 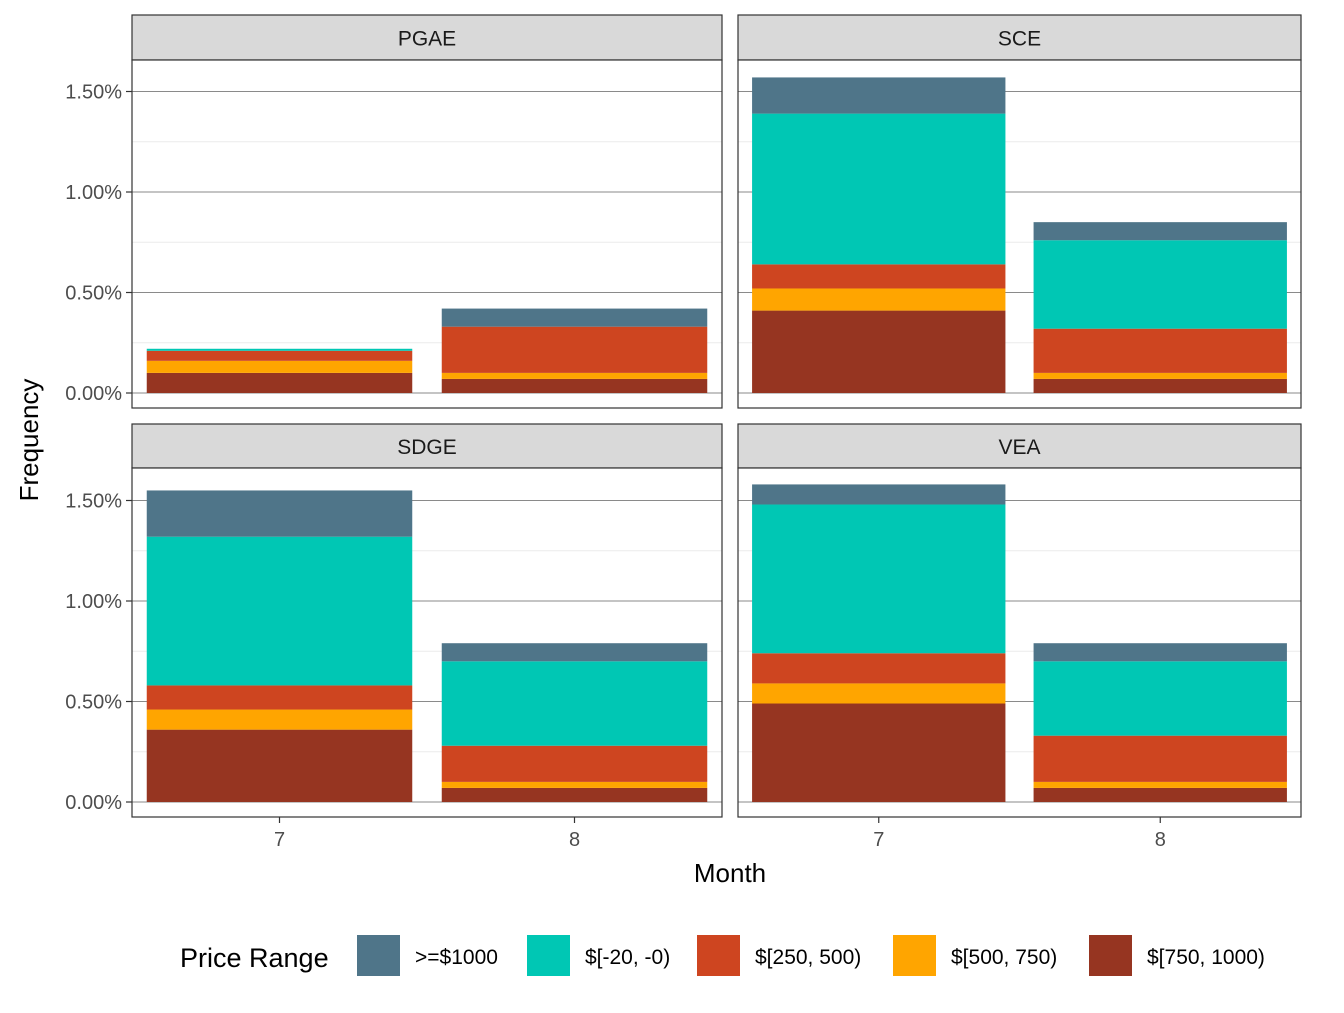 What do you see at coordinates (98, 448) in the screenshot?
I see `y-axes: 0.00% 0.50% 1.00% 1.50% 0.00% 0.50% 1.00% 1.50%` at bounding box center [98, 448].